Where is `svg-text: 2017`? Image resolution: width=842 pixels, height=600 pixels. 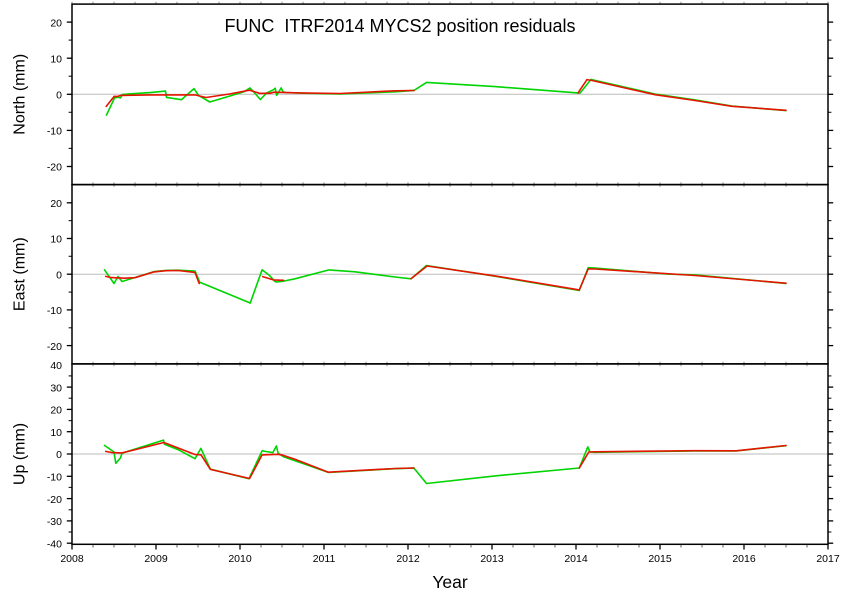
svg-text: 2017 is located at coordinates (828, 559).